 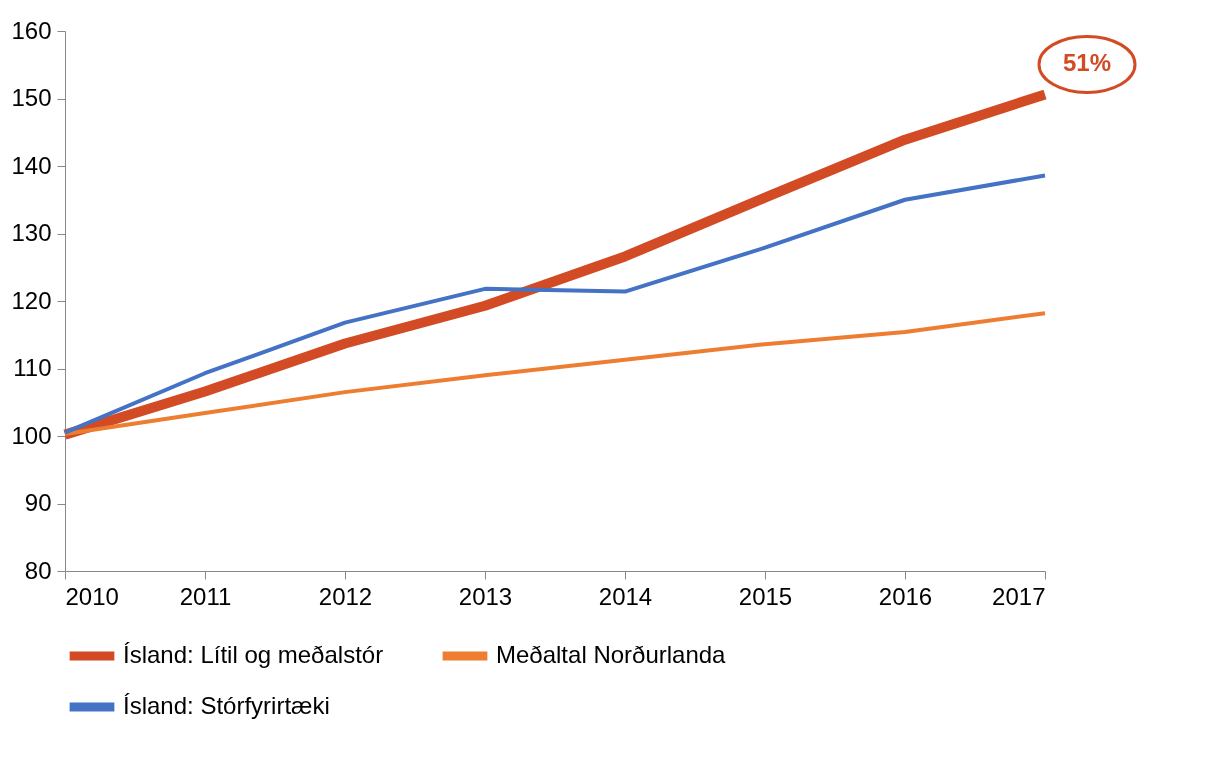 I want to click on y-tick-label: 120, so click(x=31, y=300).